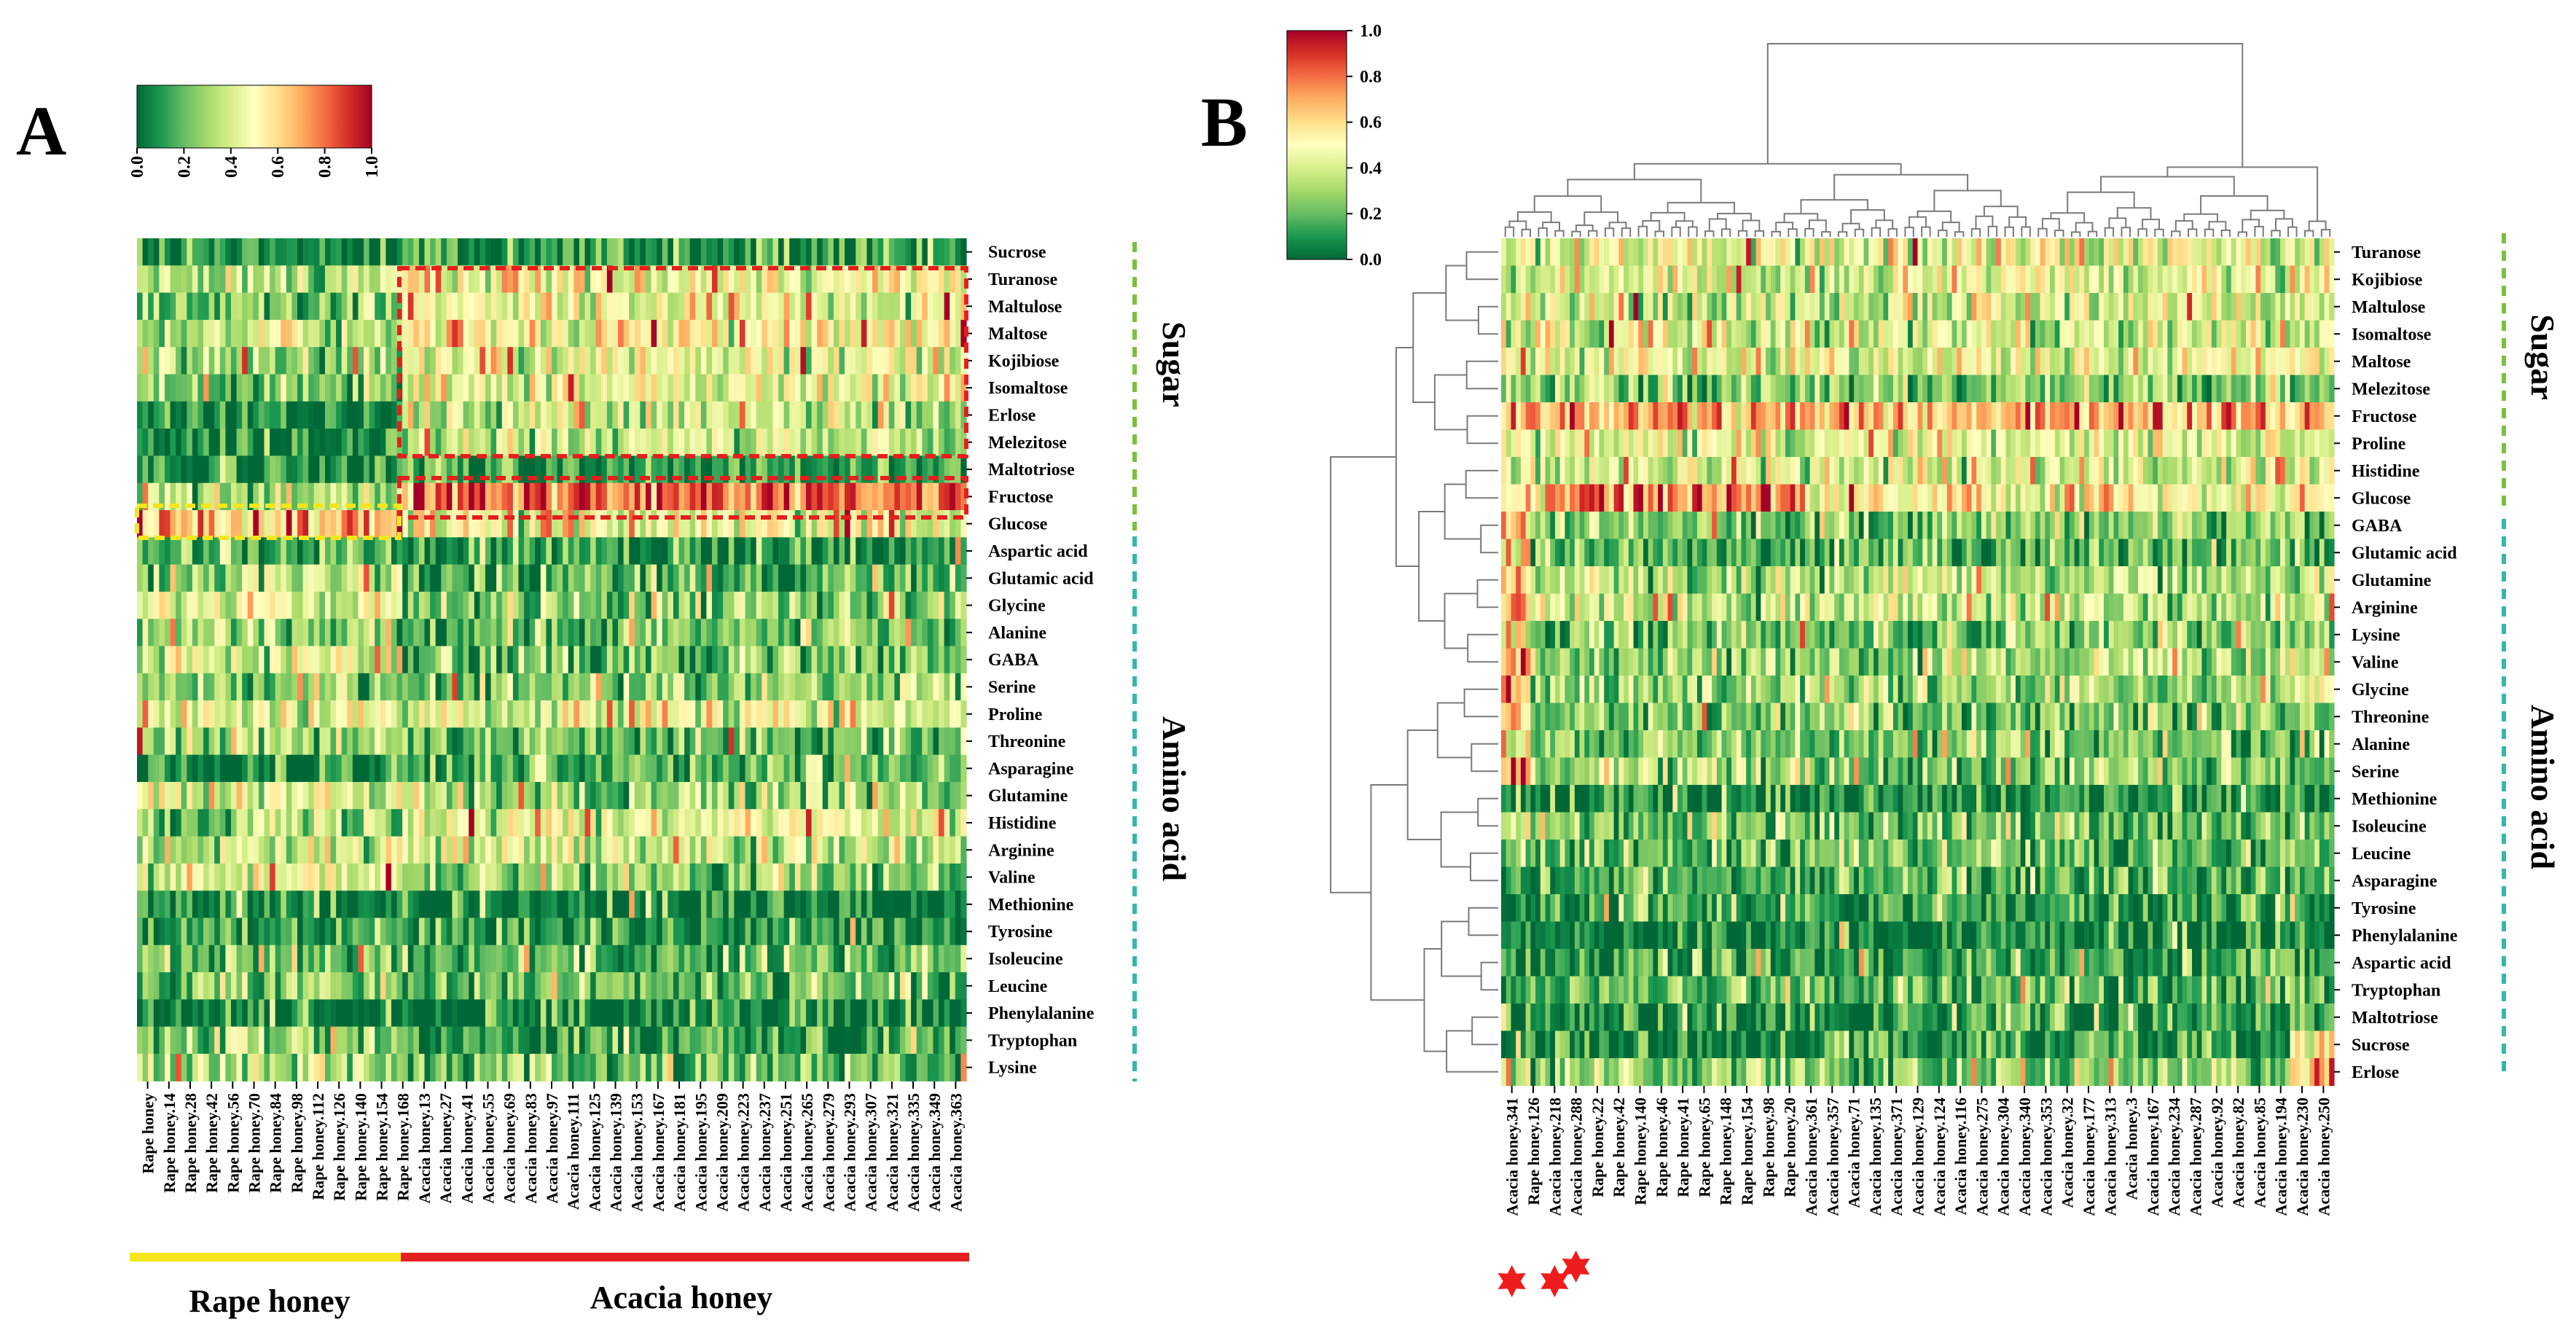 This screenshot has height=1338, width=2576. What do you see at coordinates (2292, 231) in the screenshot?
I see `dendrogram-branch` at bounding box center [2292, 231].